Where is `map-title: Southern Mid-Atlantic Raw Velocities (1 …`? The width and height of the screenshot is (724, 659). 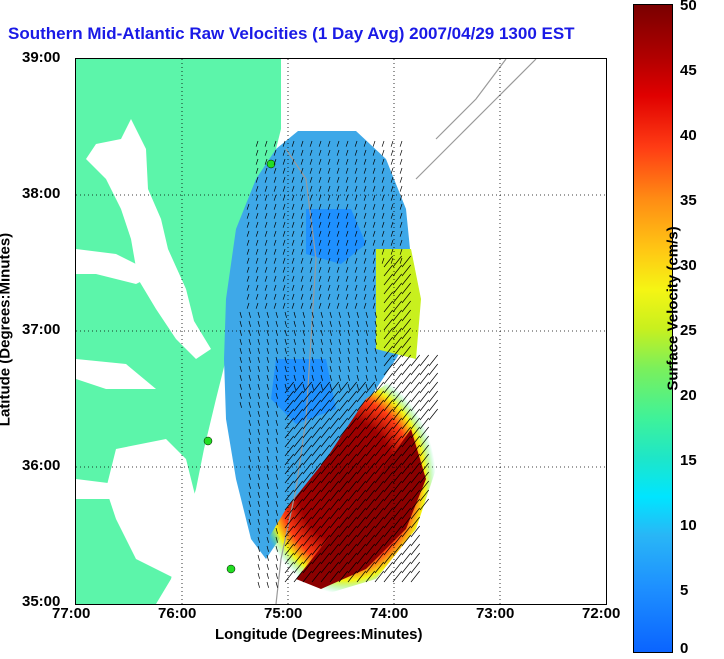 map-title: Southern Mid-Atlantic Raw Velocities (1 … is located at coordinates (291, 33).